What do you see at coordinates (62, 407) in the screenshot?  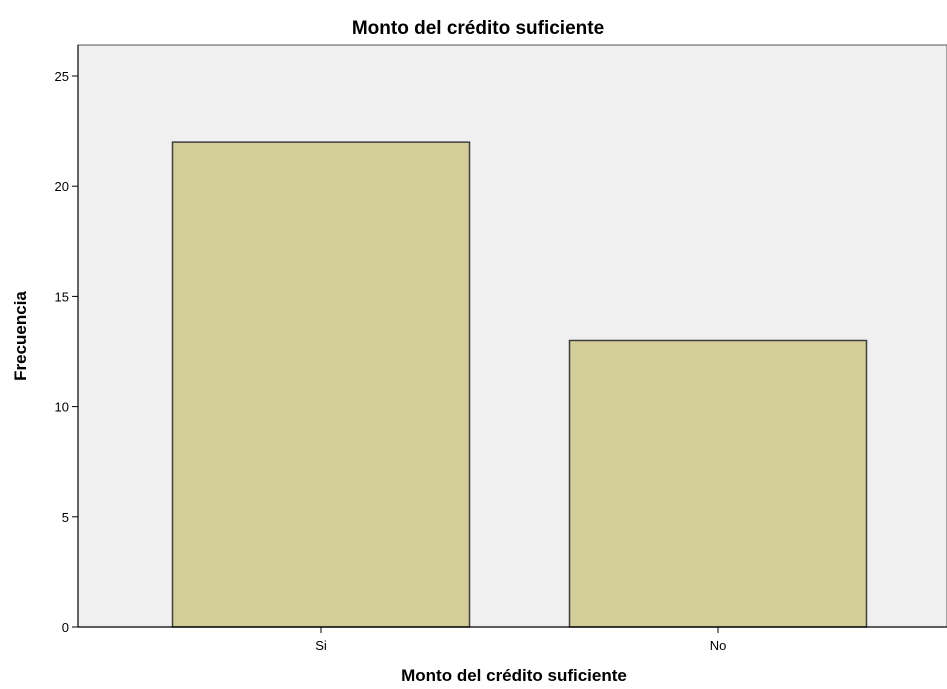 I see `y-tick-label: 10` at bounding box center [62, 407].